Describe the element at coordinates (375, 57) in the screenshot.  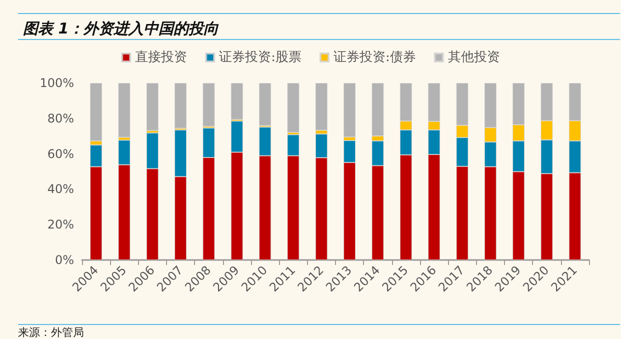
I see `legend-label: 证券投资:债券` at that location.